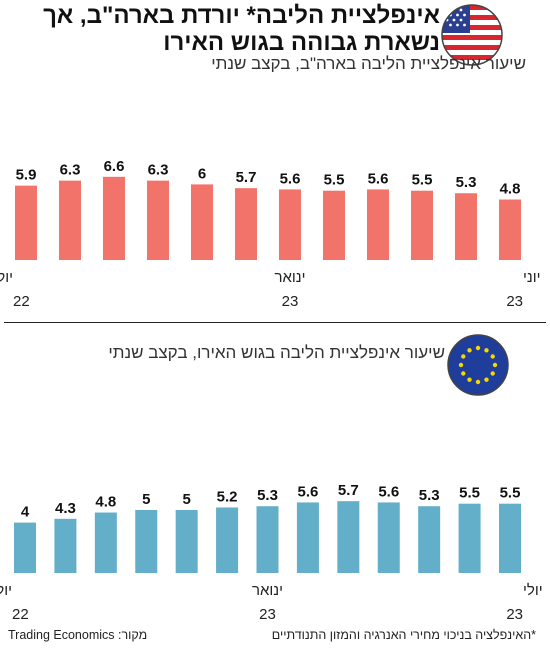 This screenshot has width=550, height=651. What do you see at coordinates (472, 35) in the screenshot?
I see `us-flag-icon` at bounding box center [472, 35].